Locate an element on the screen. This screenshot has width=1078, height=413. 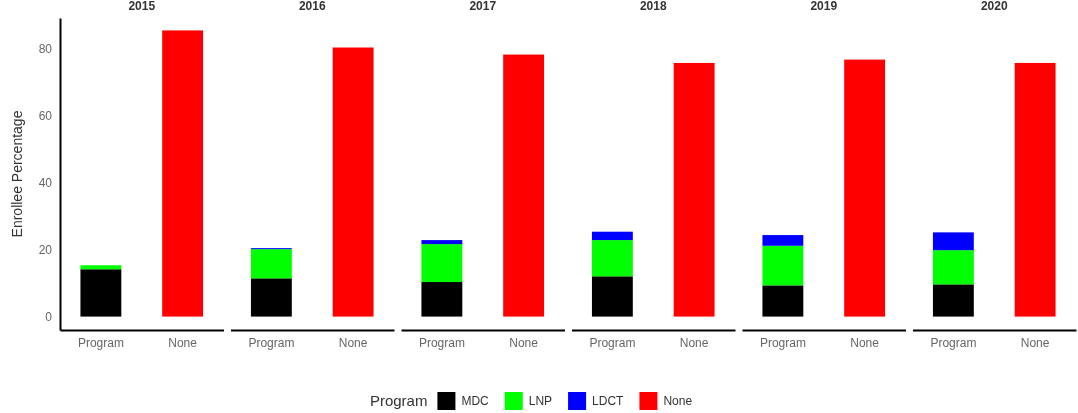
chart-title: 2016 is located at coordinates (312, 6).